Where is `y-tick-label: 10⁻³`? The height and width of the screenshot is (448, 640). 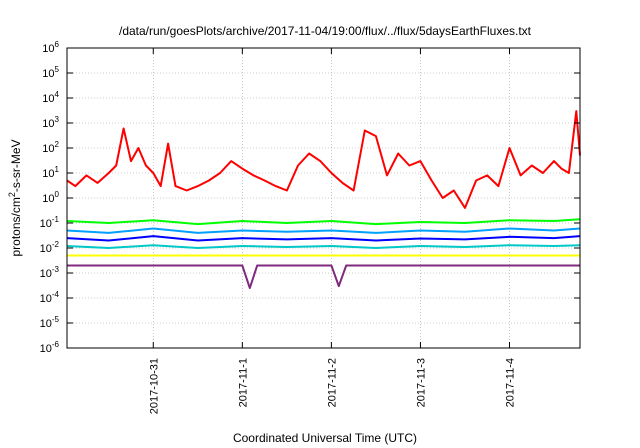
y-tick-label: 10⁻³ is located at coordinates (50, 272).